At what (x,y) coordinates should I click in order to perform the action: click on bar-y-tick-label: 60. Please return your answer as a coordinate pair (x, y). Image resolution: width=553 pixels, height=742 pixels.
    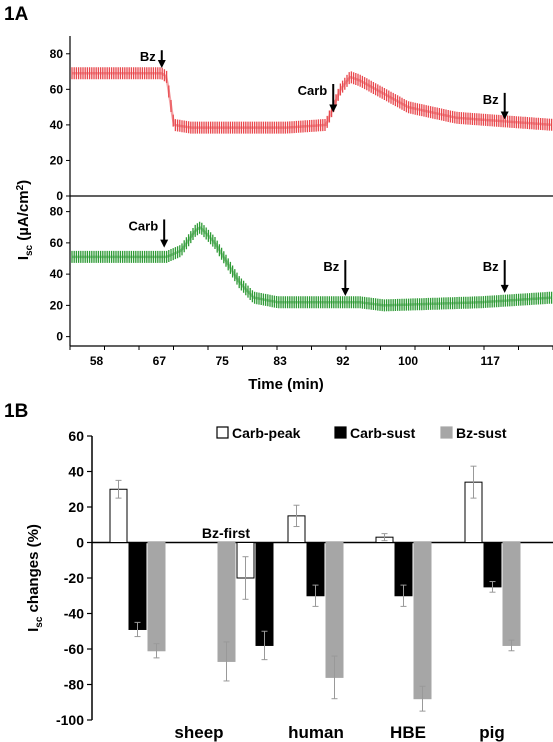
    Looking at the image, I should click on (76, 436).